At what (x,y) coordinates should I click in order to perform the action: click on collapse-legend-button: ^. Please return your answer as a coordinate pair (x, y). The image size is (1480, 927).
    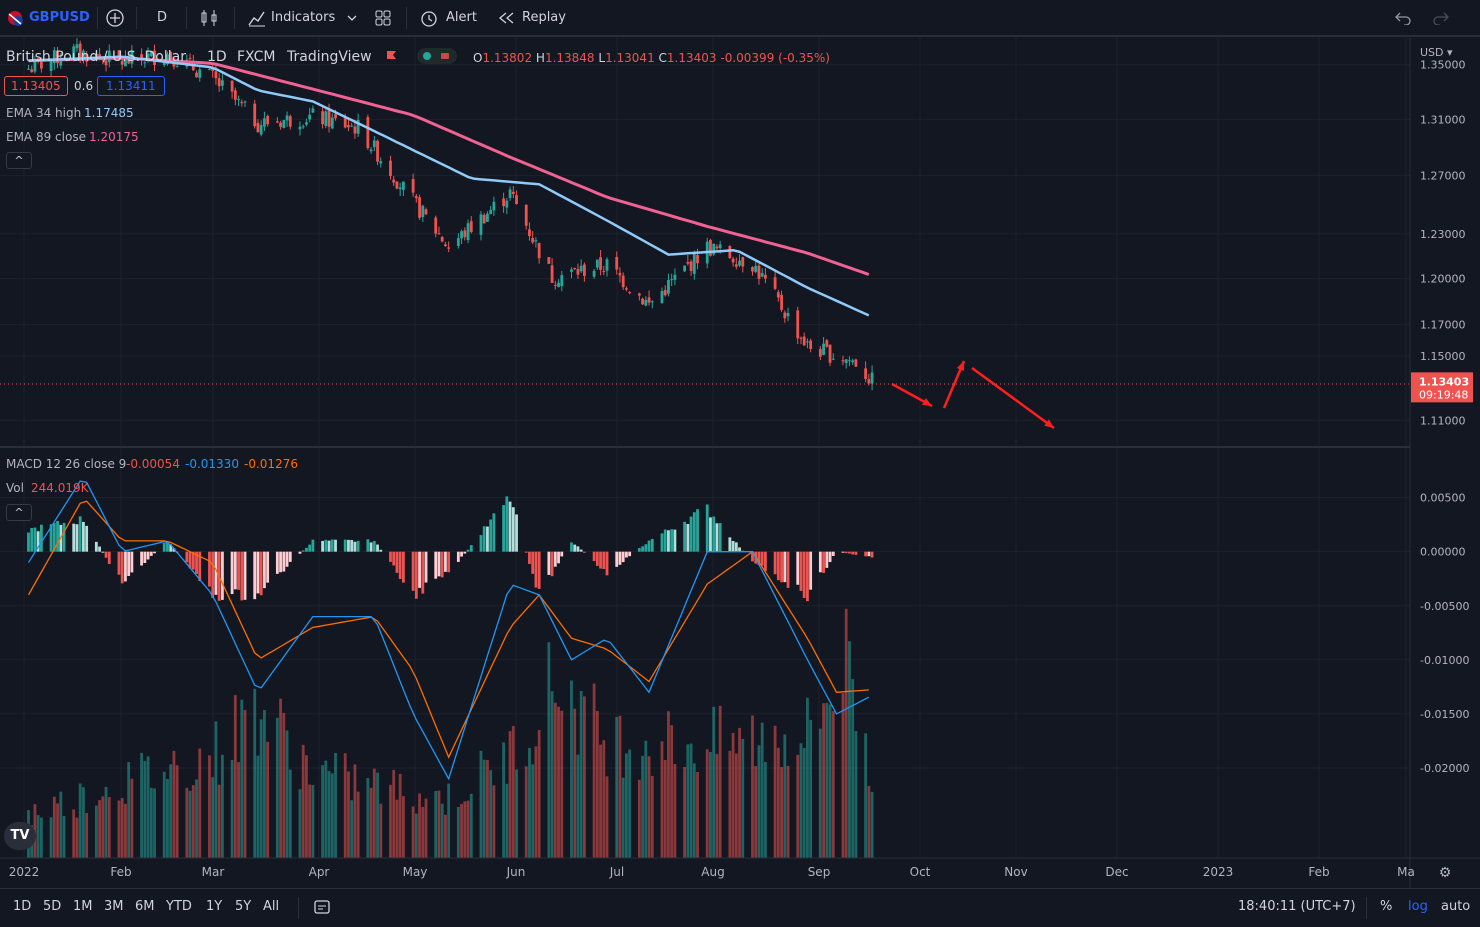
    Looking at the image, I should click on (19, 160).